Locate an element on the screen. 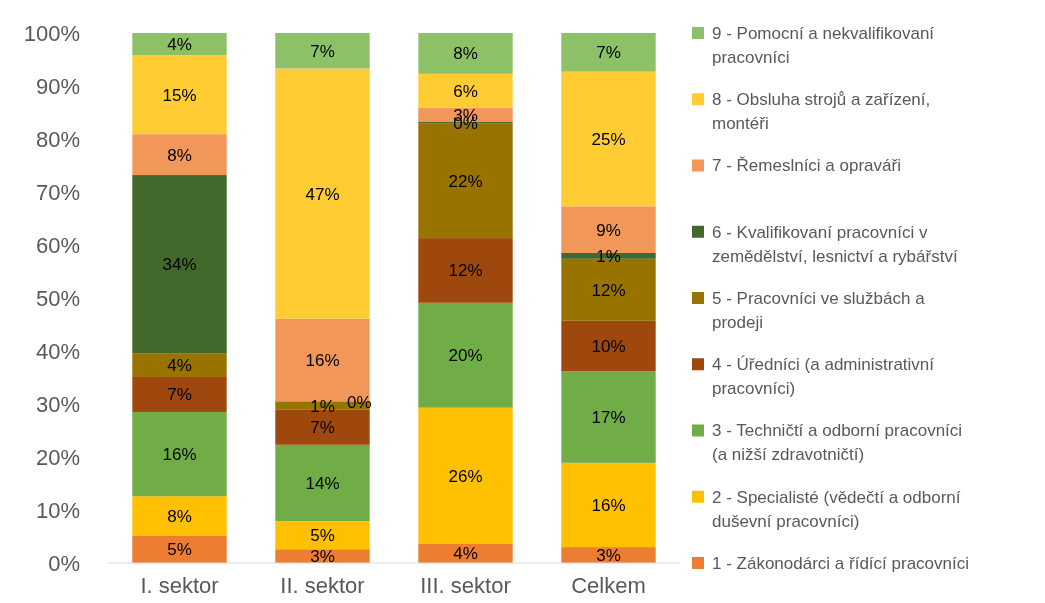  y-tick-label: 0% is located at coordinates (64, 563).